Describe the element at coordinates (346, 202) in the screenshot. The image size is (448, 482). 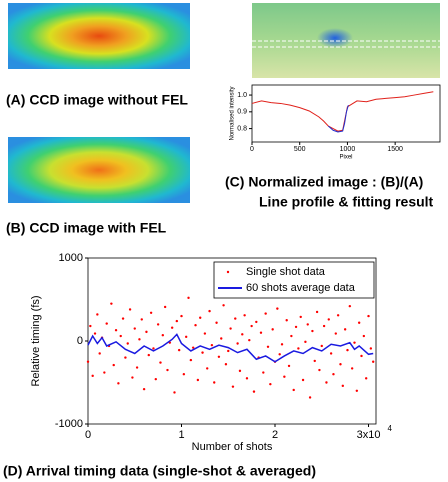
I see `caption: Line profile & fitting result` at that location.